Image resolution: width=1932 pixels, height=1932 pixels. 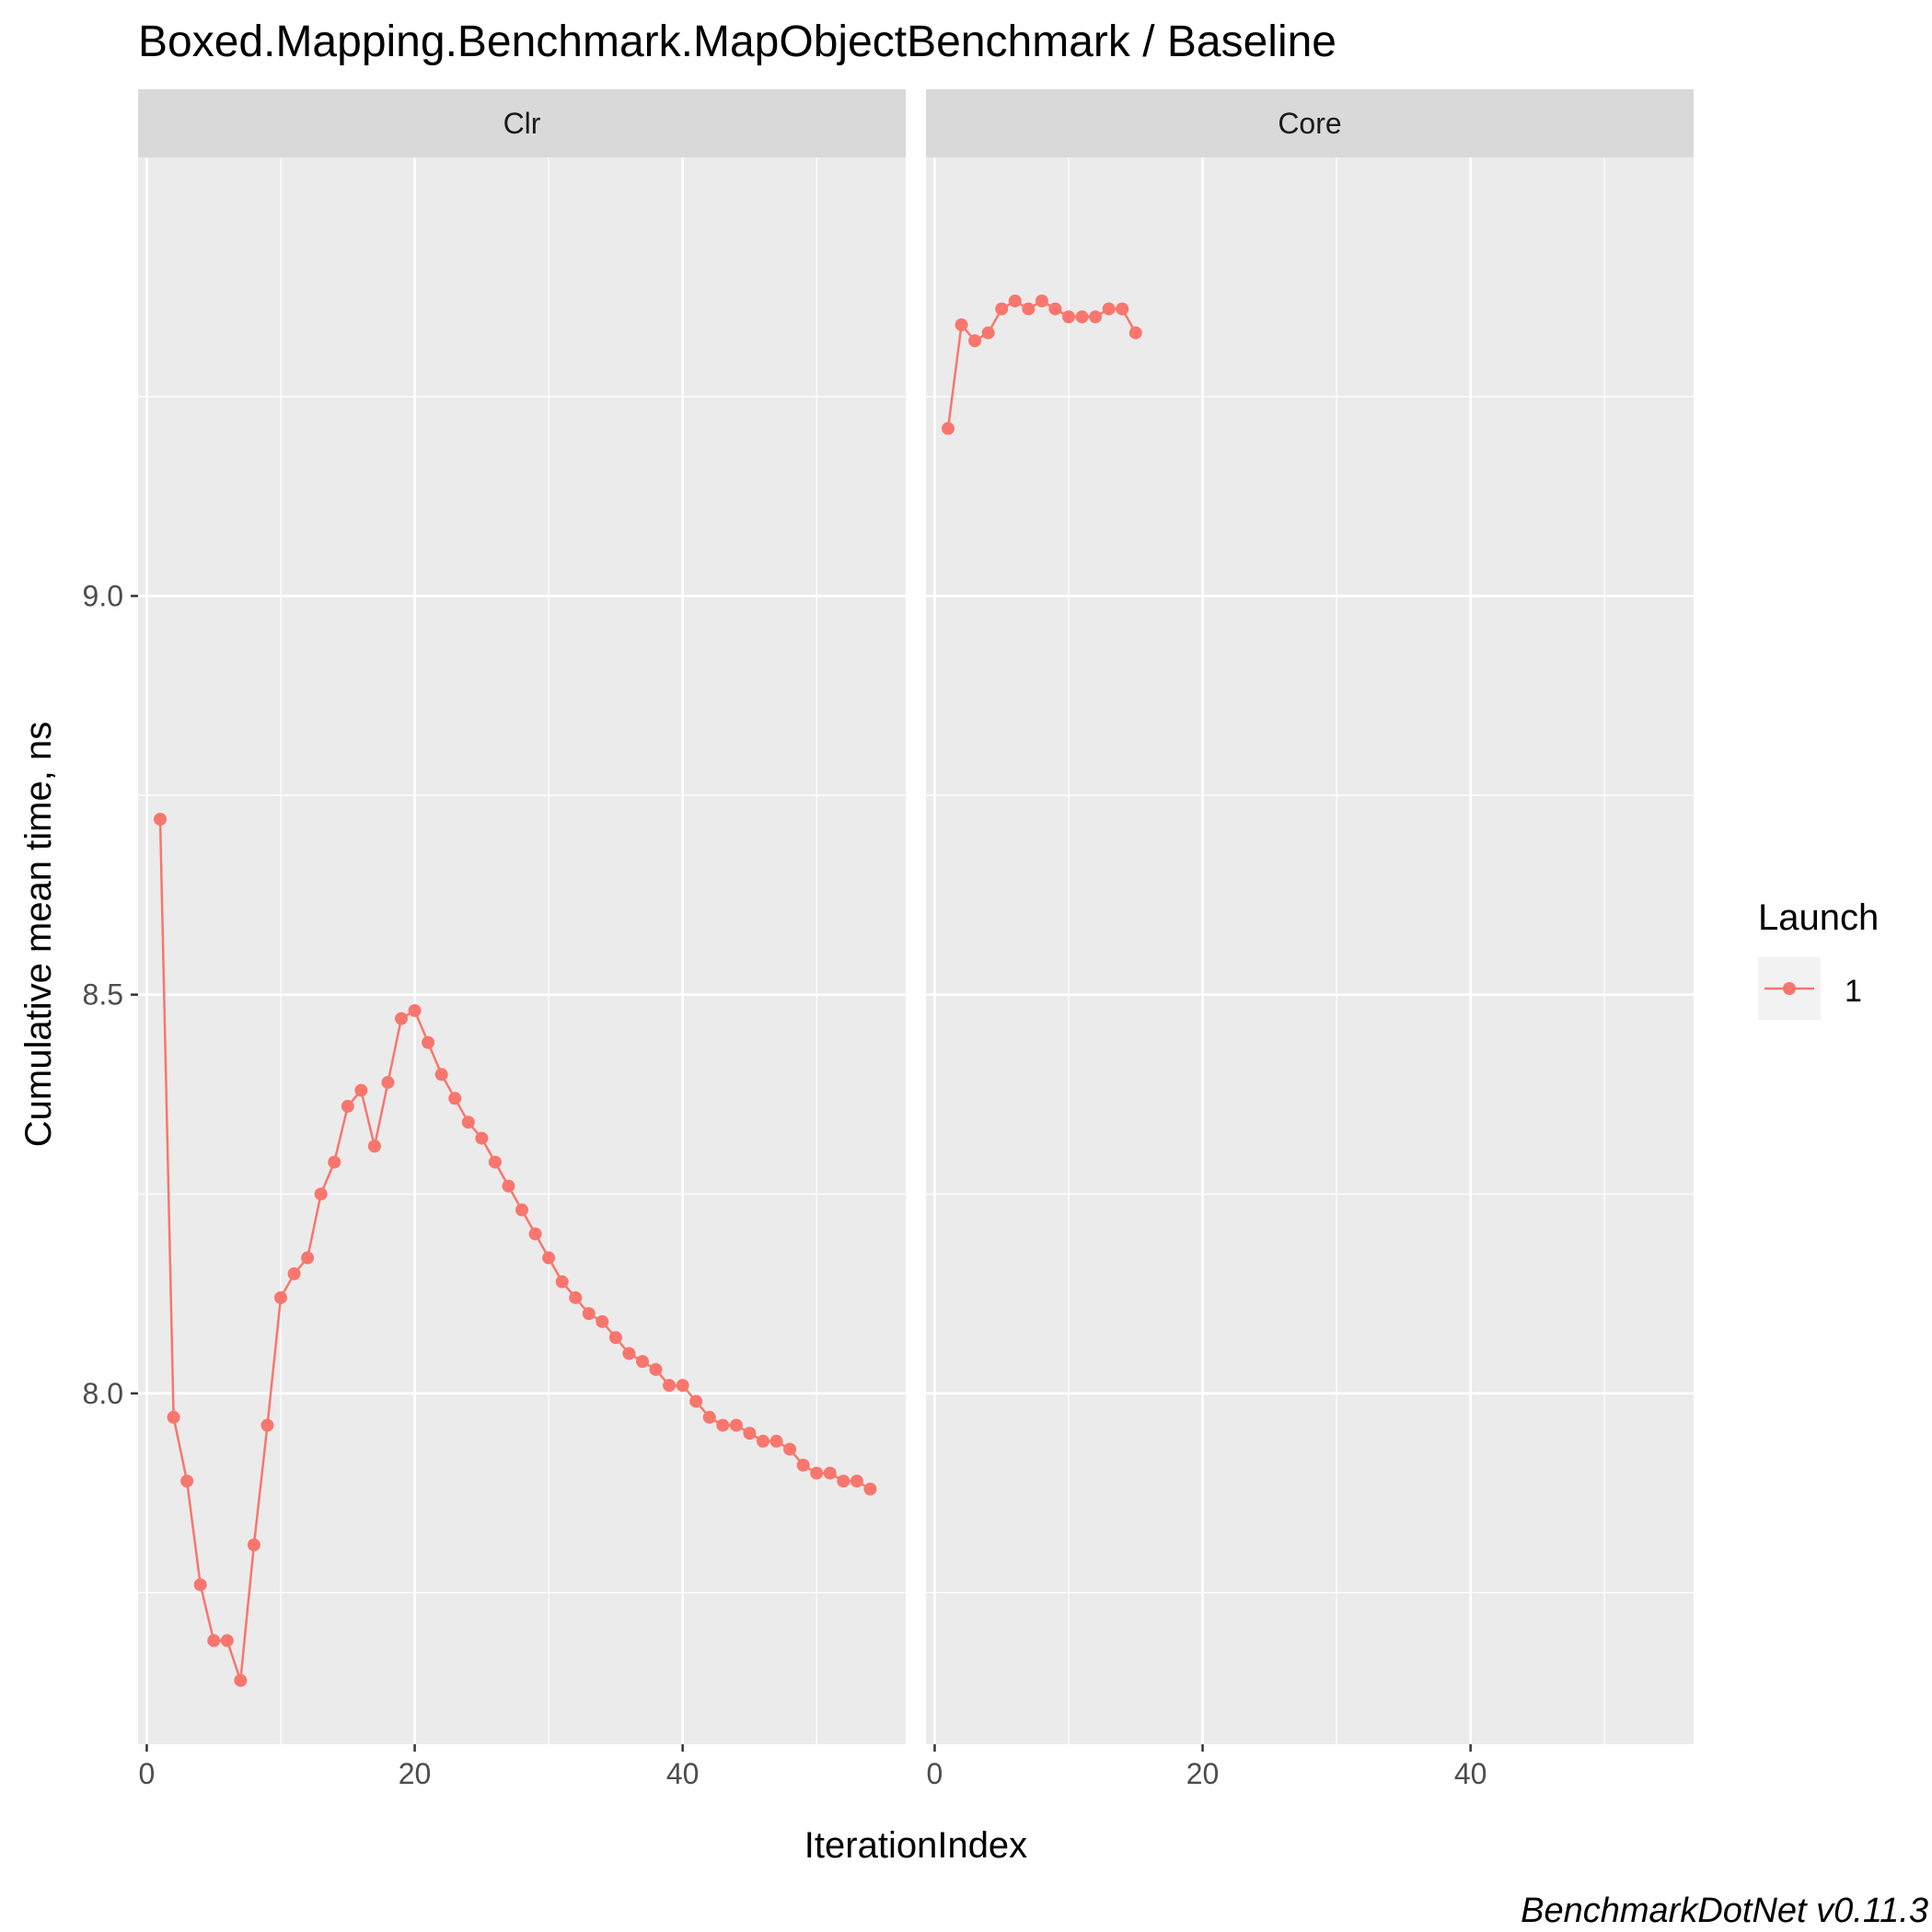 I want to click on legend: Launch 1, so click(x=1819, y=958).